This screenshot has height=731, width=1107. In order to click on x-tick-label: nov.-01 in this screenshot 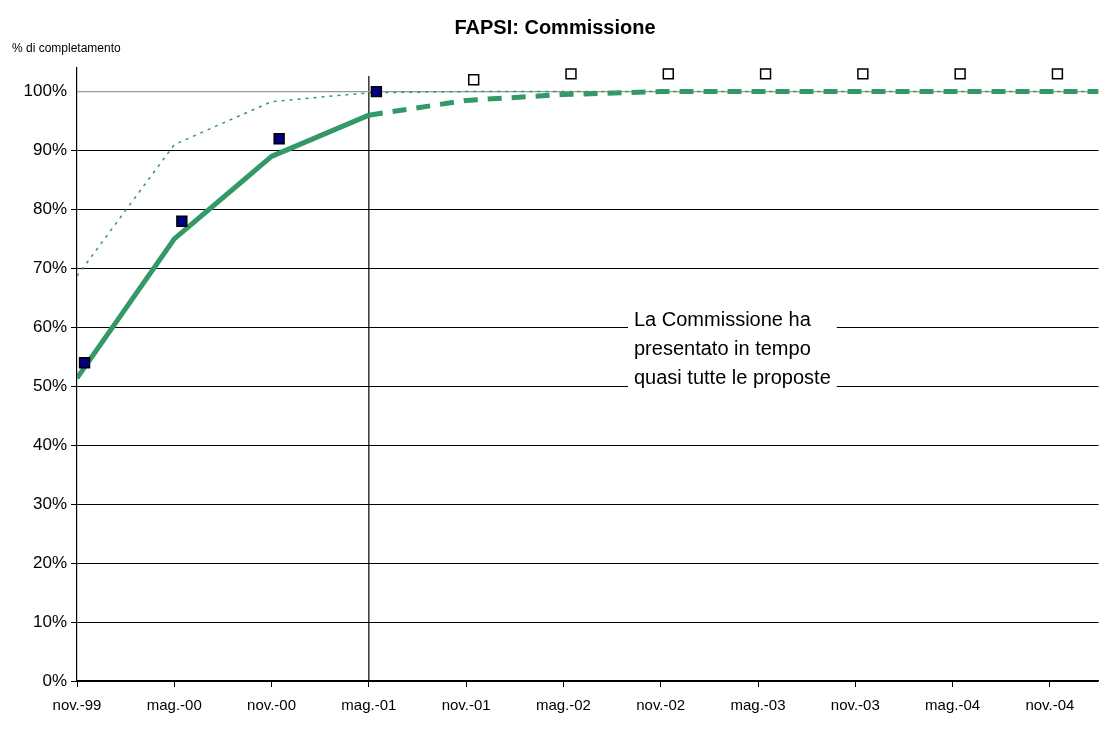, I will do `click(466, 705)`.